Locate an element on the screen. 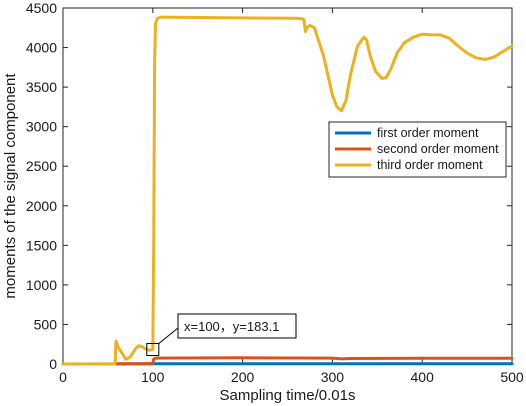 The height and width of the screenshot is (406, 526). x-axis-title: Sampling time/0.01s is located at coordinates (288, 395).